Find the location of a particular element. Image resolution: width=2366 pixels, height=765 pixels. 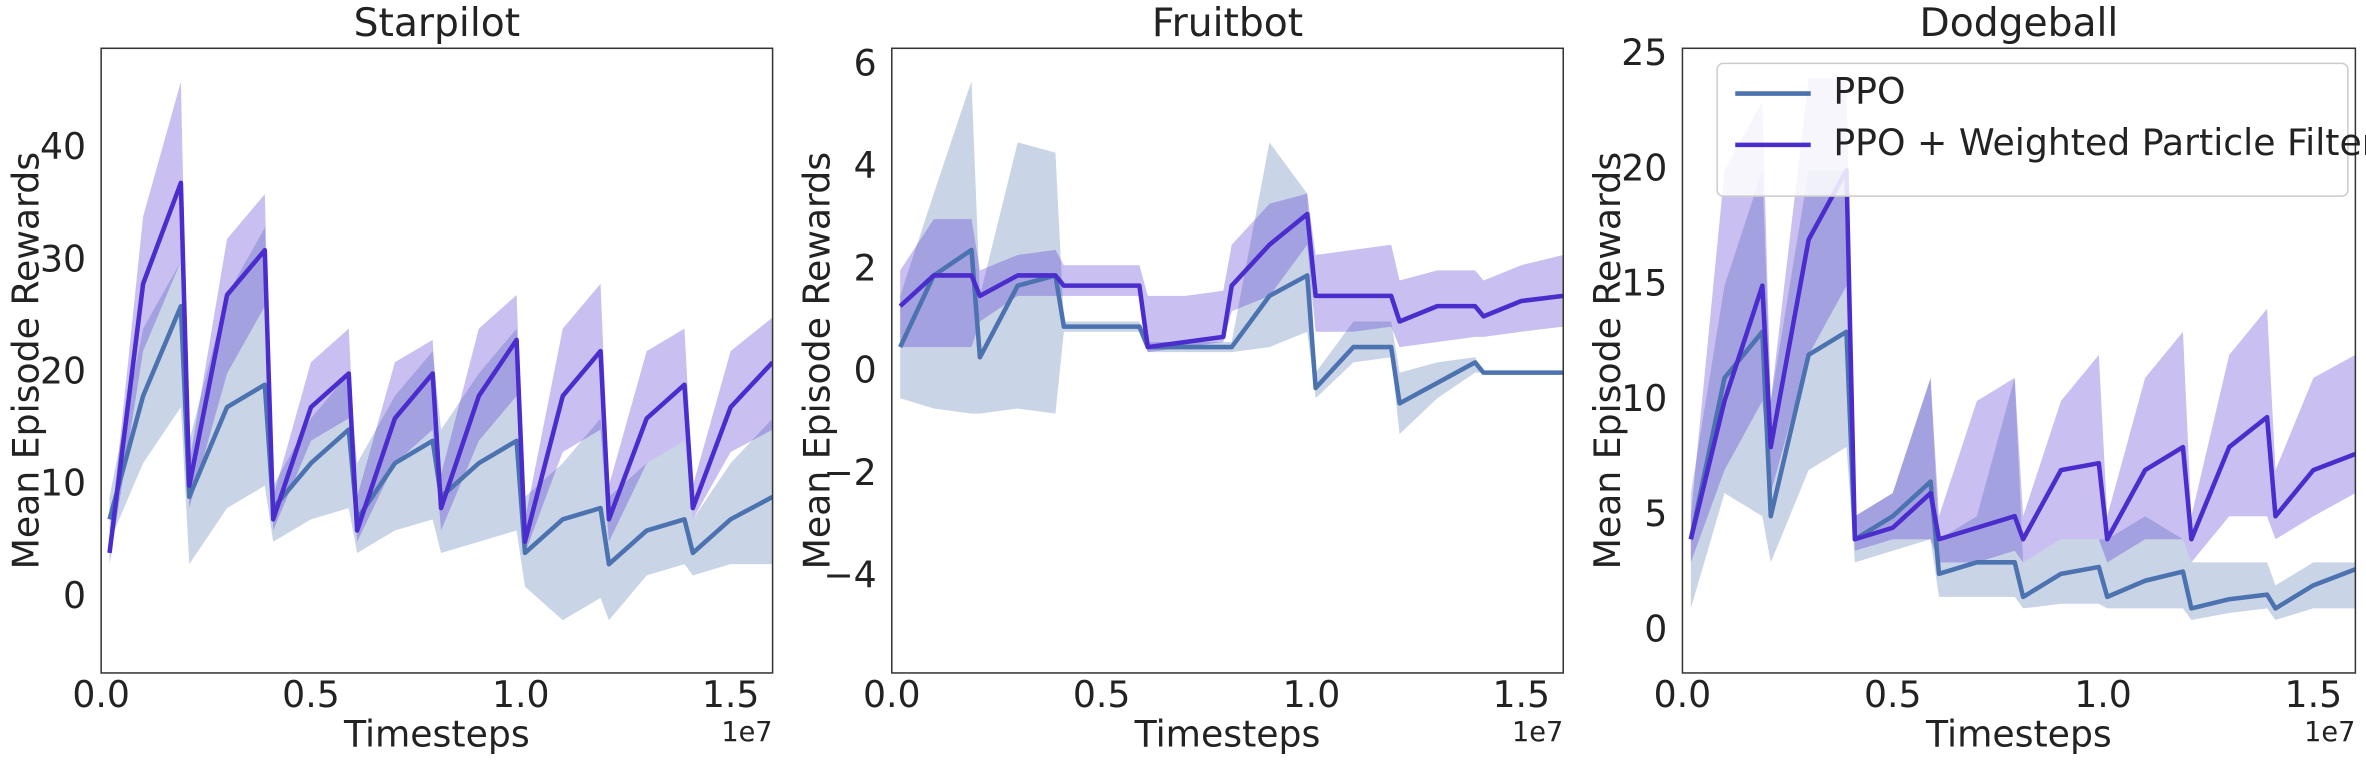

y-tick-label: −4 is located at coordinates (849, 574).